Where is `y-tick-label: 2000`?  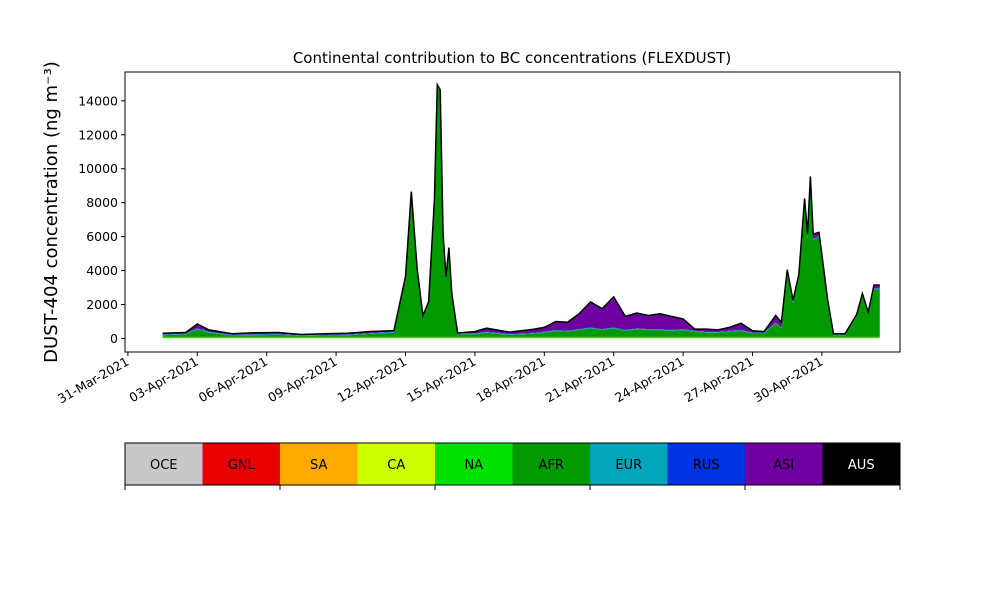
y-tick-label: 2000 is located at coordinates (102, 304).